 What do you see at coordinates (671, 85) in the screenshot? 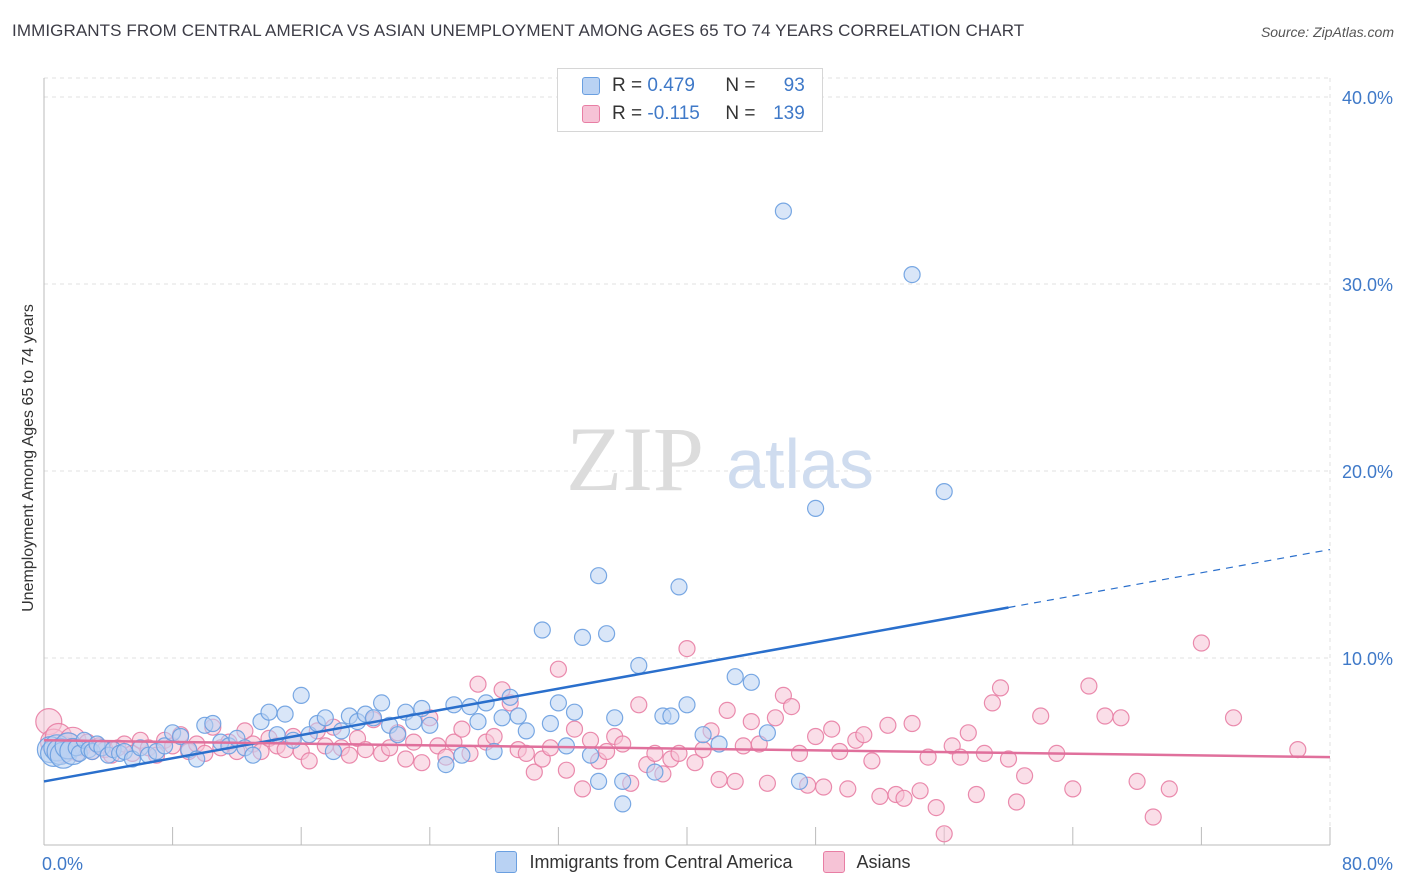
I see `legend-r-value-blue: 0.479` at bounding box center [671, 85].